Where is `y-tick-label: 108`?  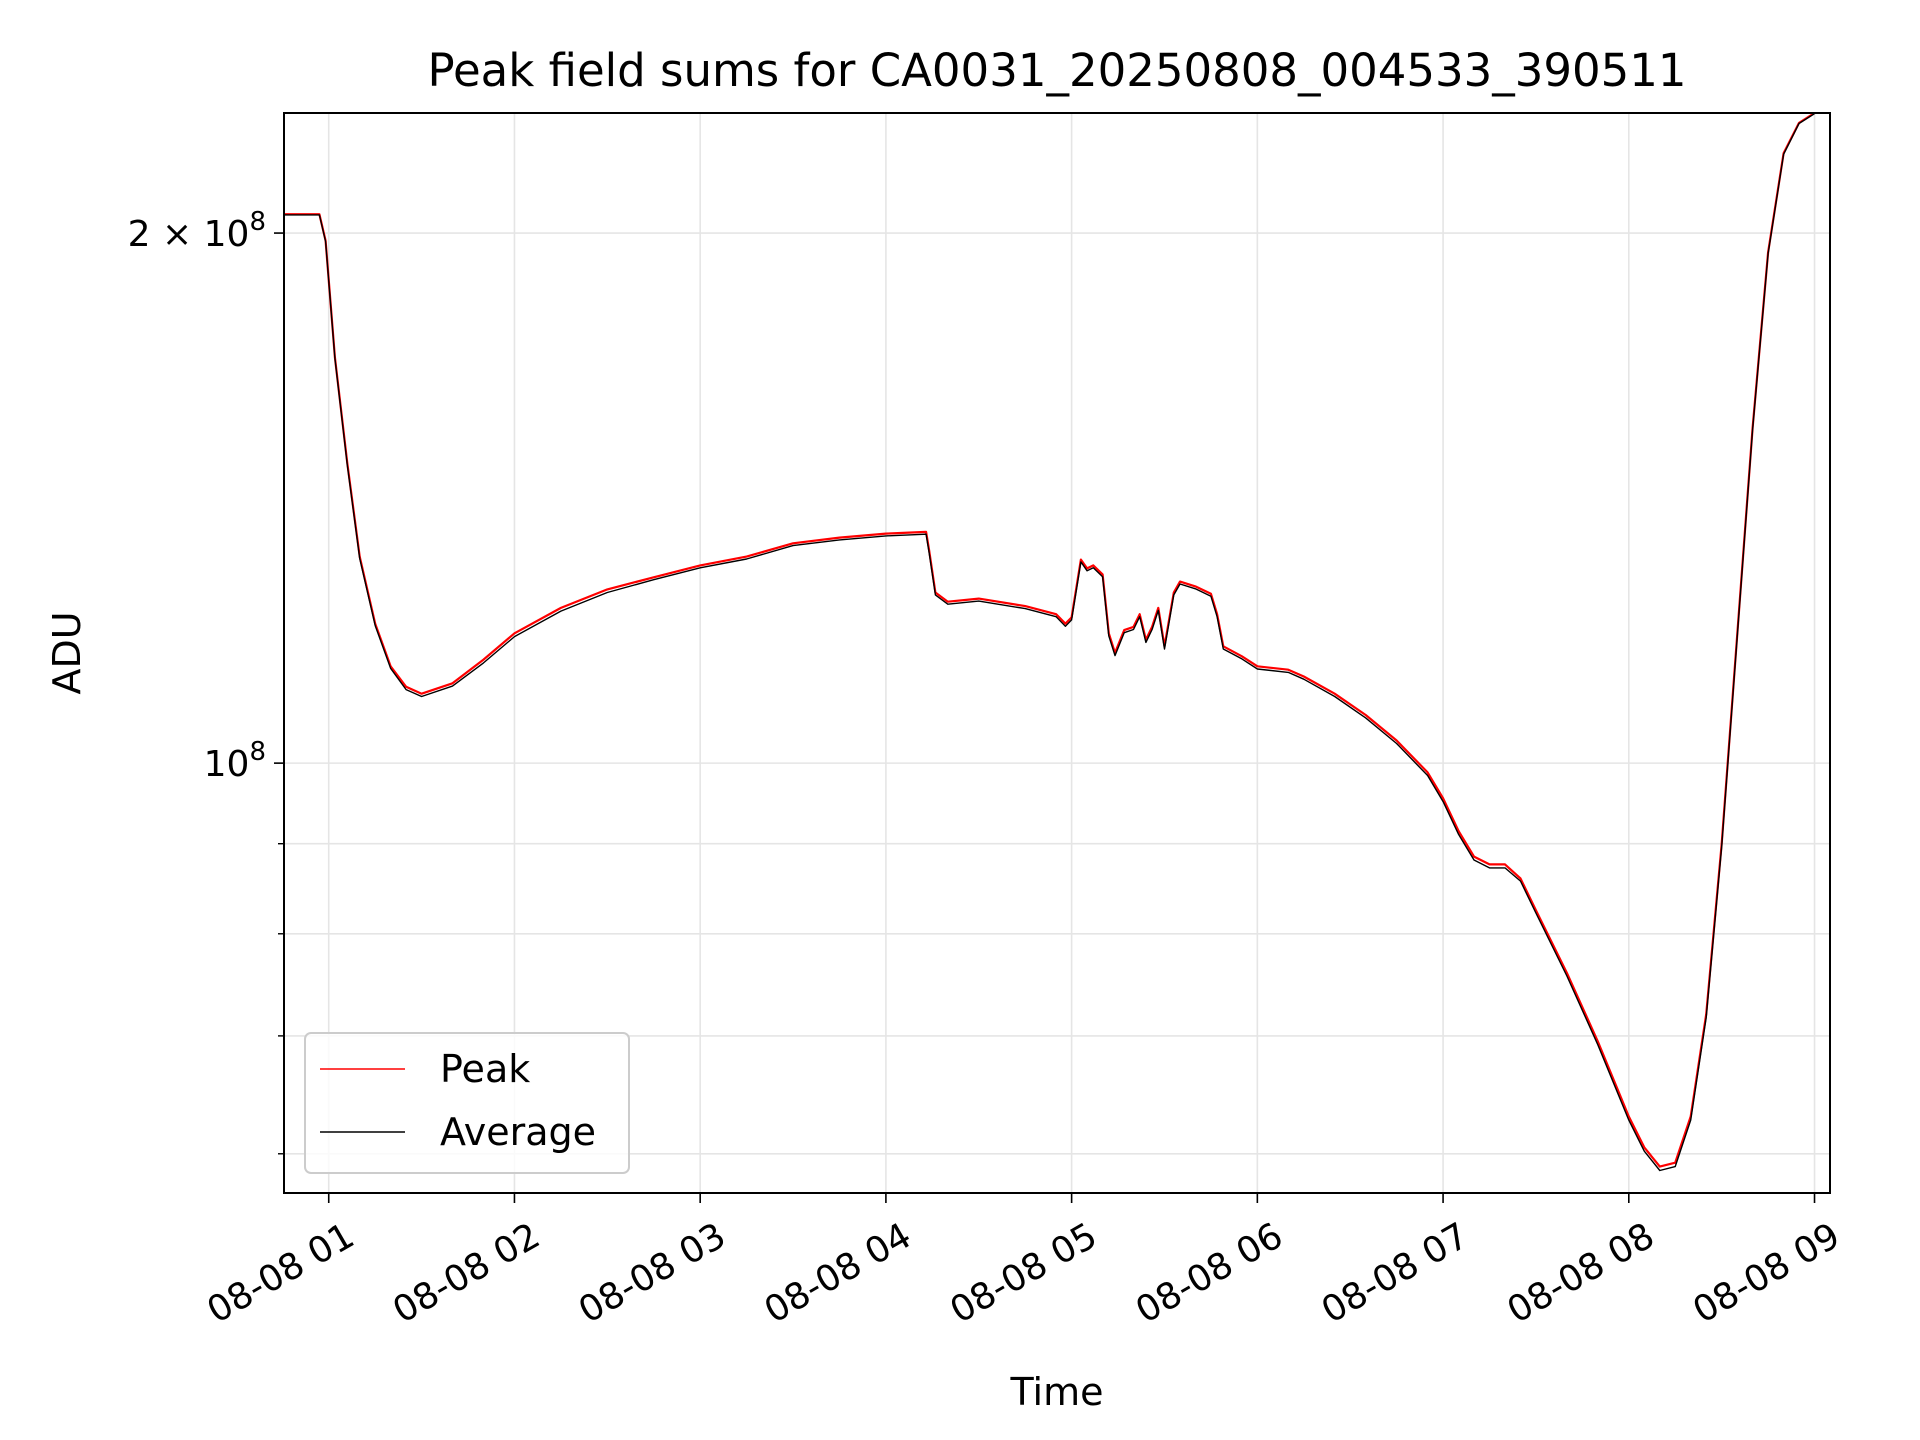
y-tick-label: 108 is located at coordinates (235, 761).